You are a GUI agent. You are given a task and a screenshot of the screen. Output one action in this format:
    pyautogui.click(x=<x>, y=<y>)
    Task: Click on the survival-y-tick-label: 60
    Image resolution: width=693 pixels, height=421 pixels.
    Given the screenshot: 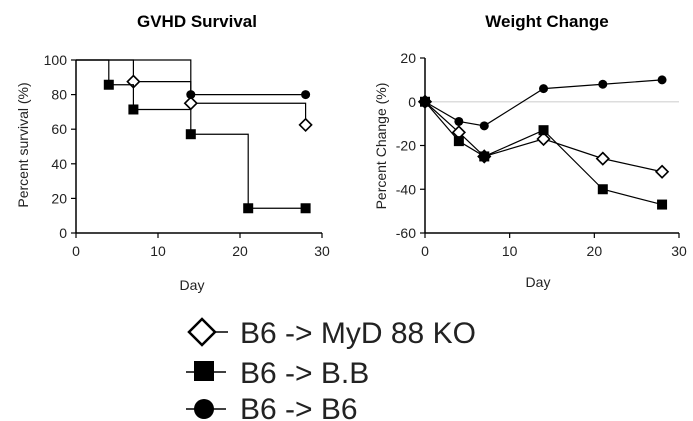 What is the action you would take?
    pyautogui.click(x=59, y=129)
    